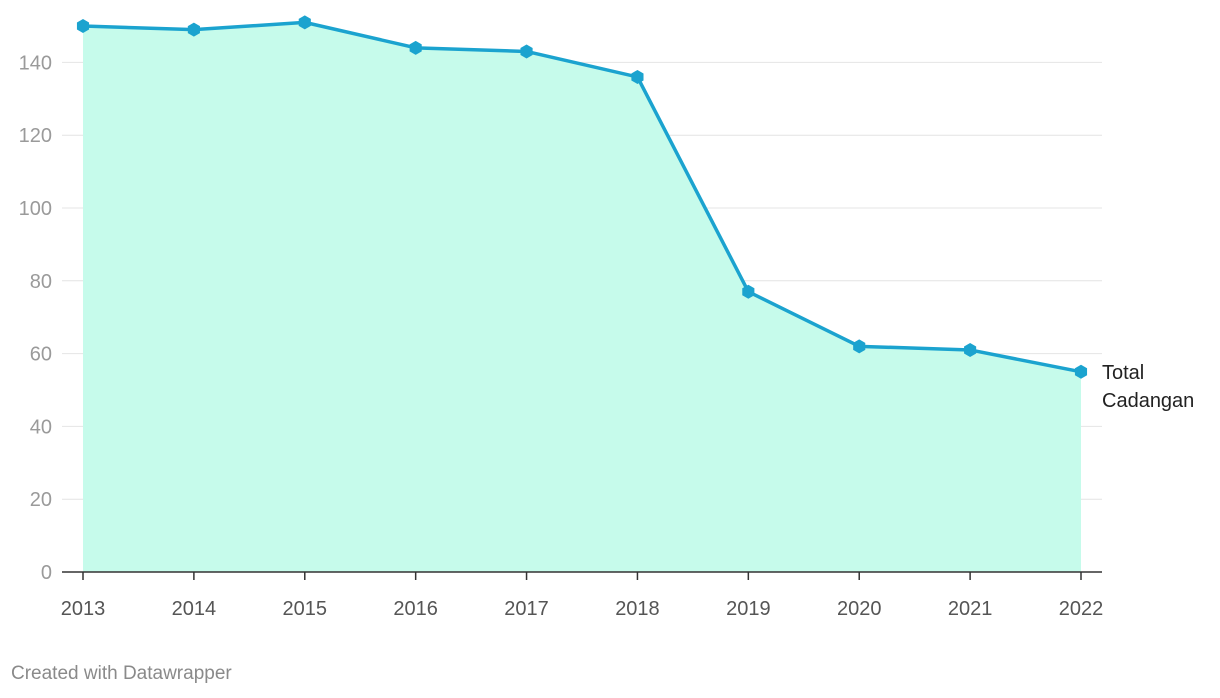 The height and width of the screenshot is (698, 1220). What do you see at coordinates (637, 609) in the screenshot?
I see `x-tick-label: 2018` at bounding box center [637, 609].